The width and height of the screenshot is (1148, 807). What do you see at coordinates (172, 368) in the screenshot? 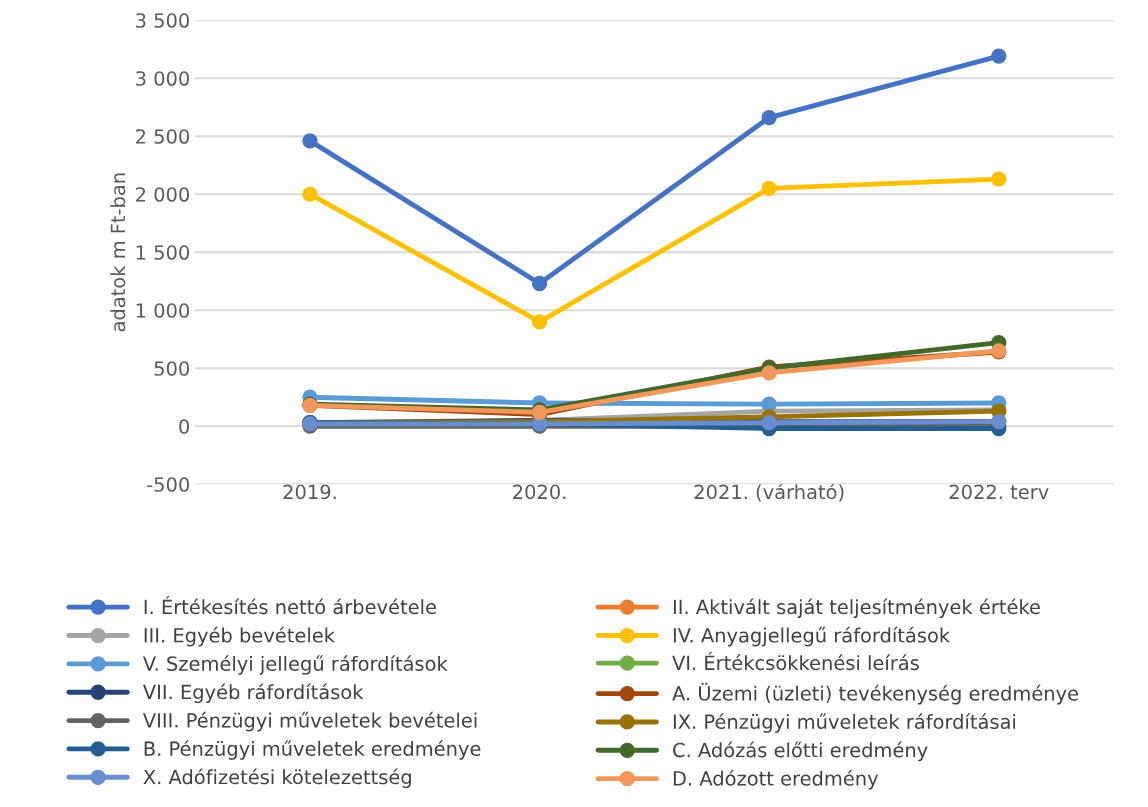
I see `y-tick-label: 500` at bounding box center [172, 368].